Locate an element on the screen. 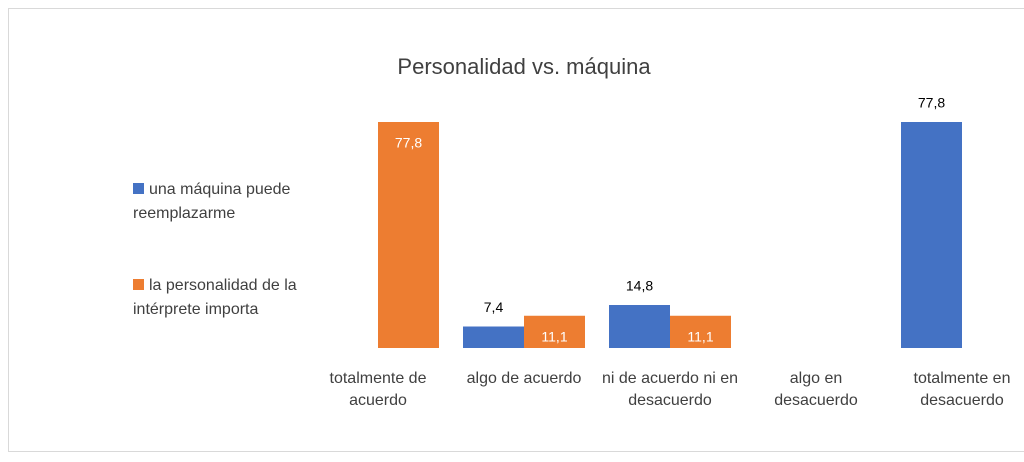 This screenshot has width=1024, height=462. chart-title: Personalidad vs. máquina is located at coordinates (524, 66).